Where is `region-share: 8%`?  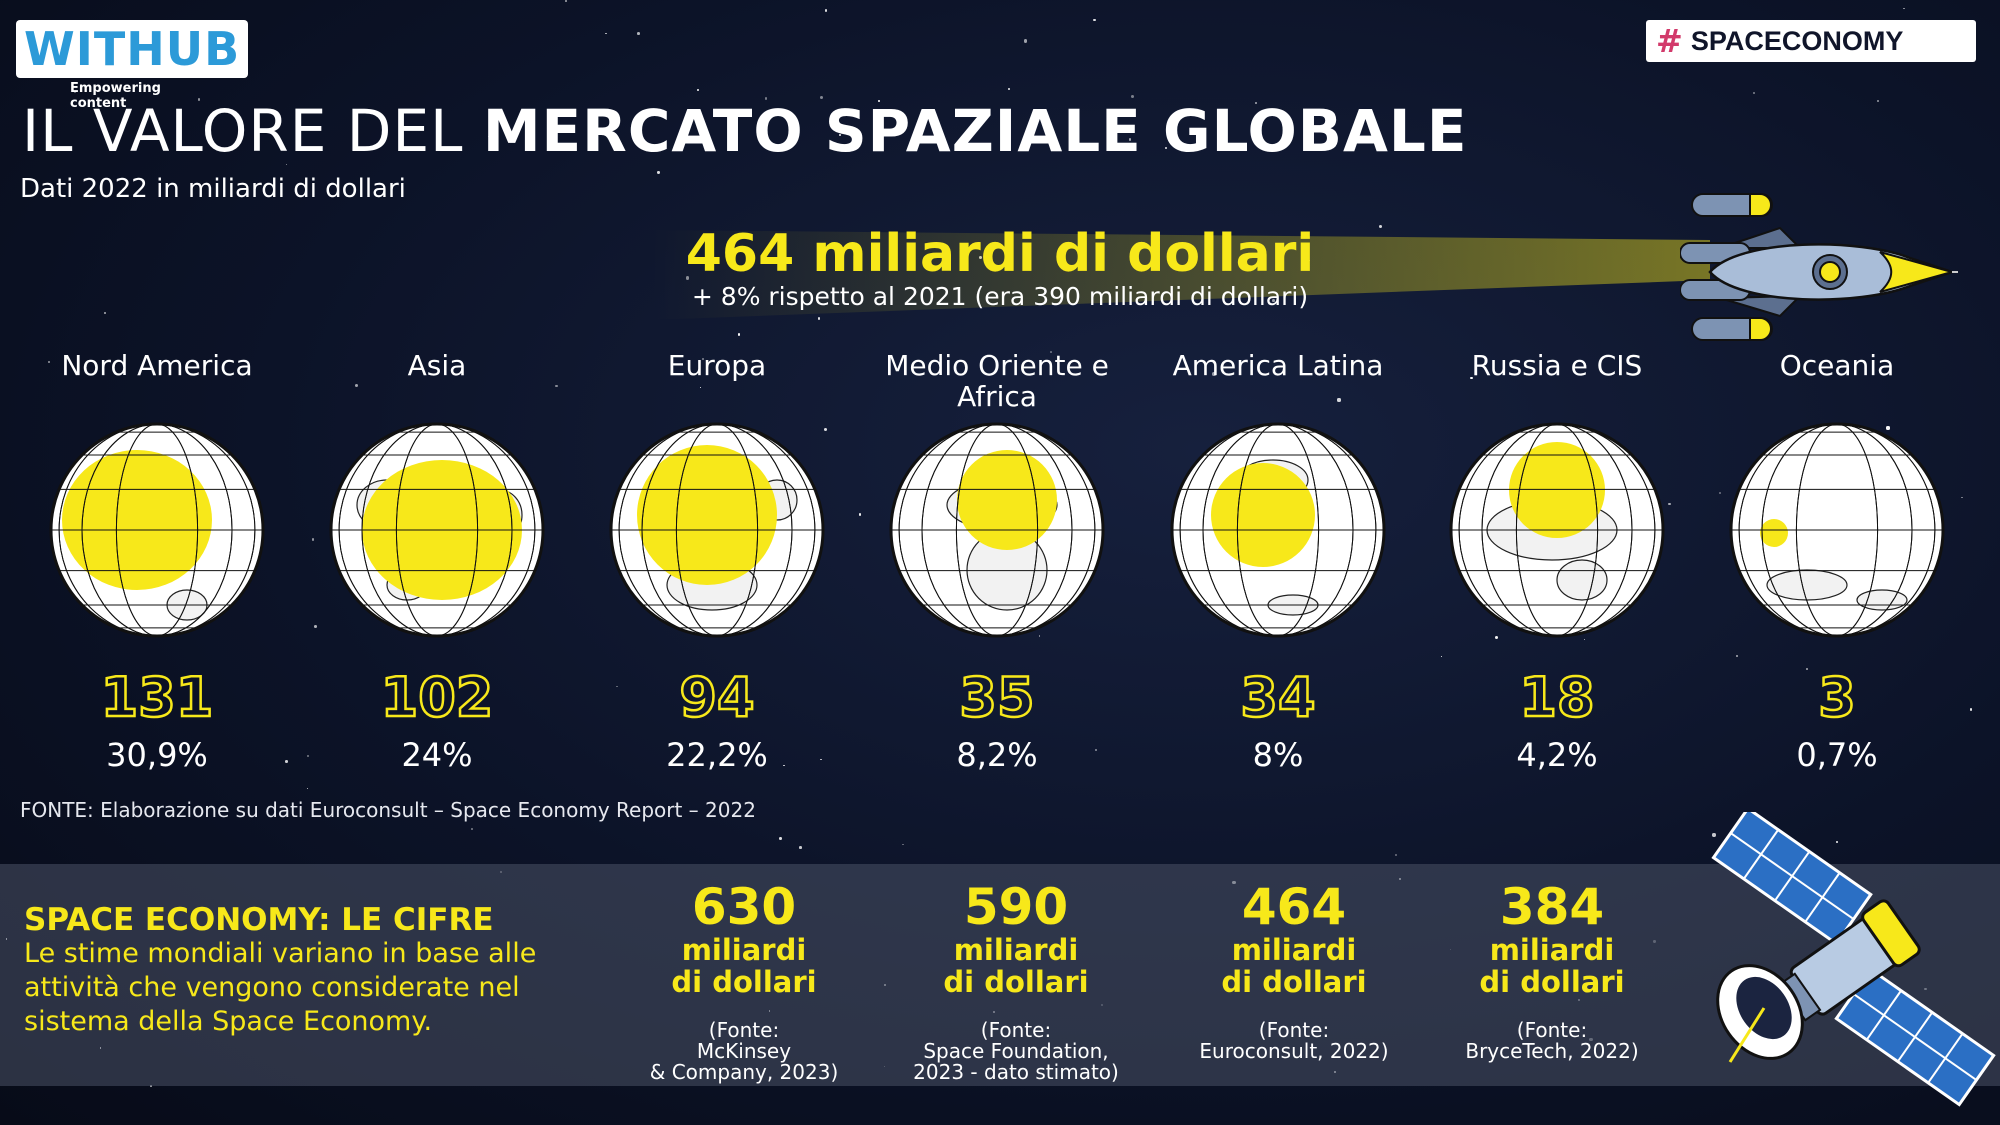 region-share: 8% is located at coordinates (1278, 755).